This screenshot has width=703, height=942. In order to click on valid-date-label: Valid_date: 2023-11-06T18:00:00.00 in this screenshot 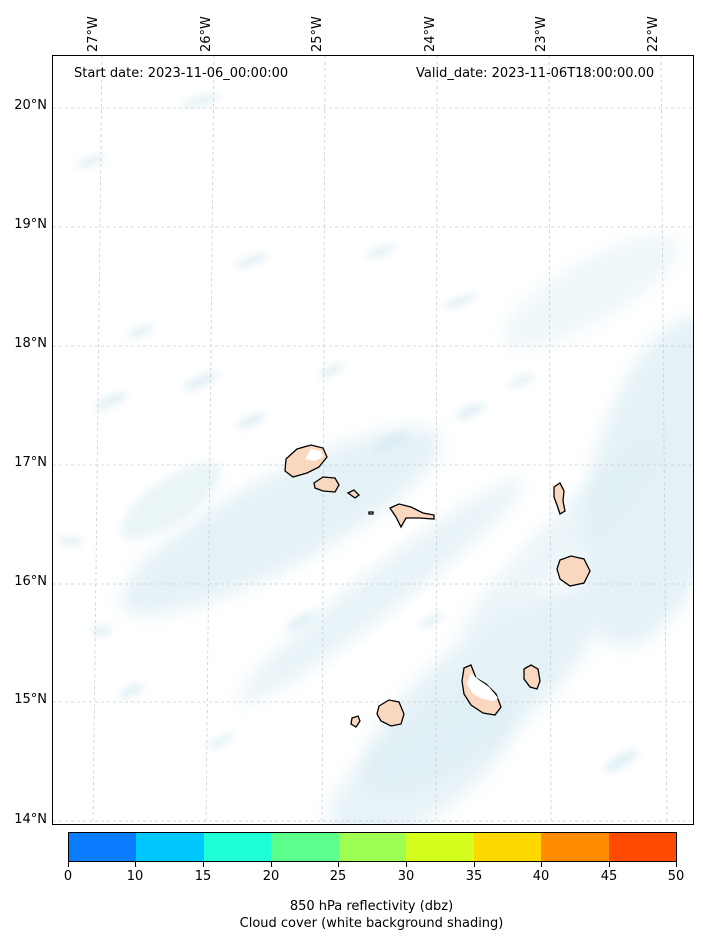, I will do `click(535, 73)`.